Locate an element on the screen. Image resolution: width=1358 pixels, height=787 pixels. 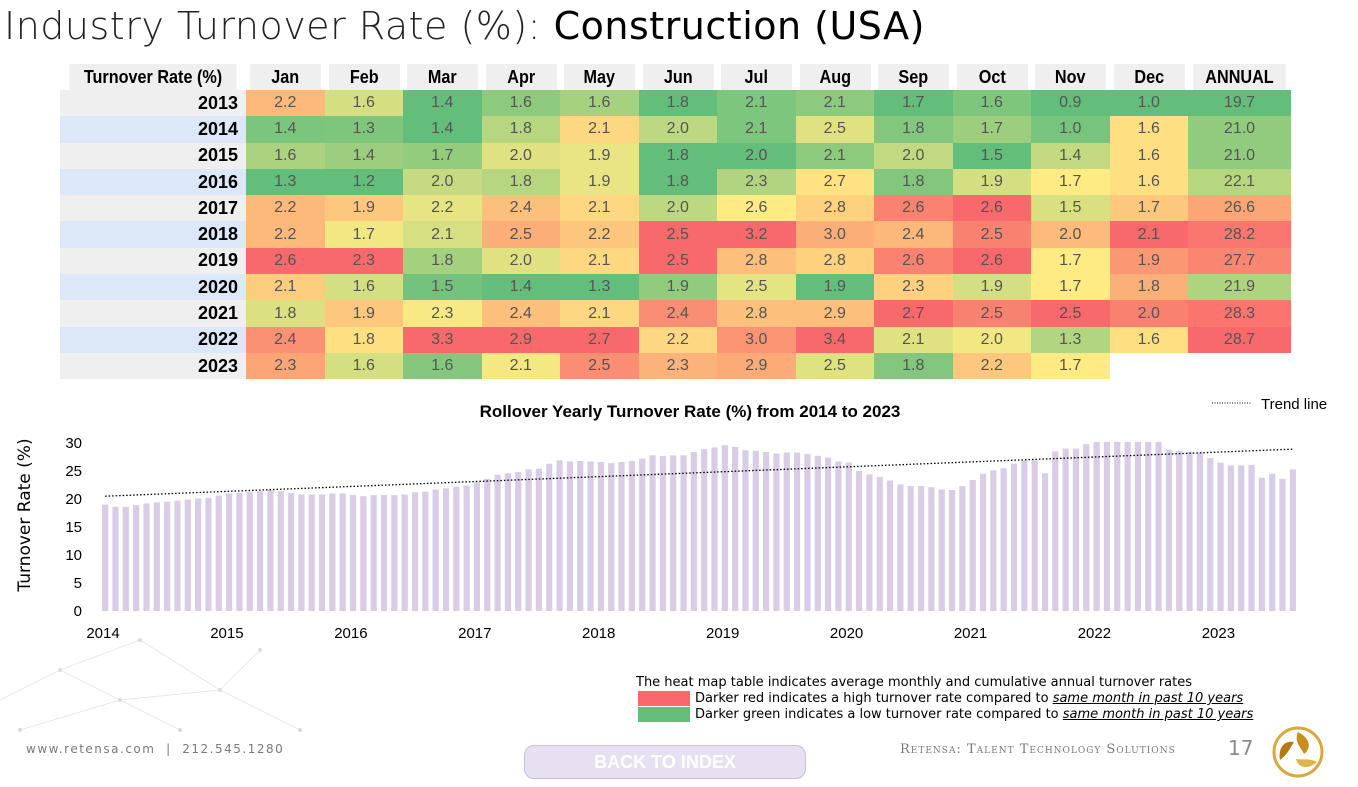
heatmap-cell: 2.6 is located at coordinates (991, 261).